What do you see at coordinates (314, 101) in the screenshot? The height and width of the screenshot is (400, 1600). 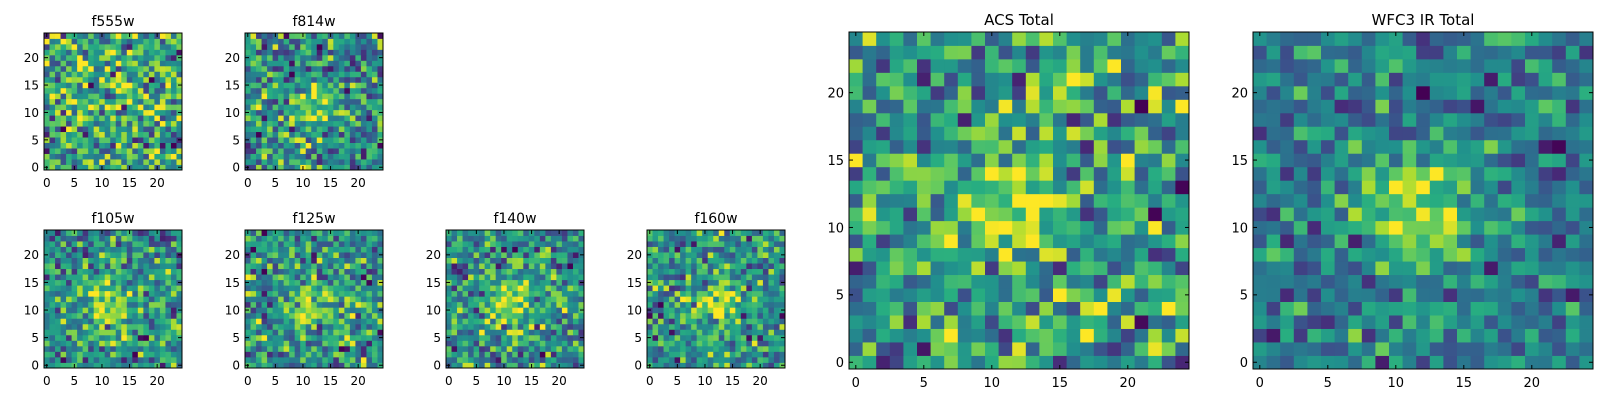 I see `axes-frame` at bounding box center [314, 101].